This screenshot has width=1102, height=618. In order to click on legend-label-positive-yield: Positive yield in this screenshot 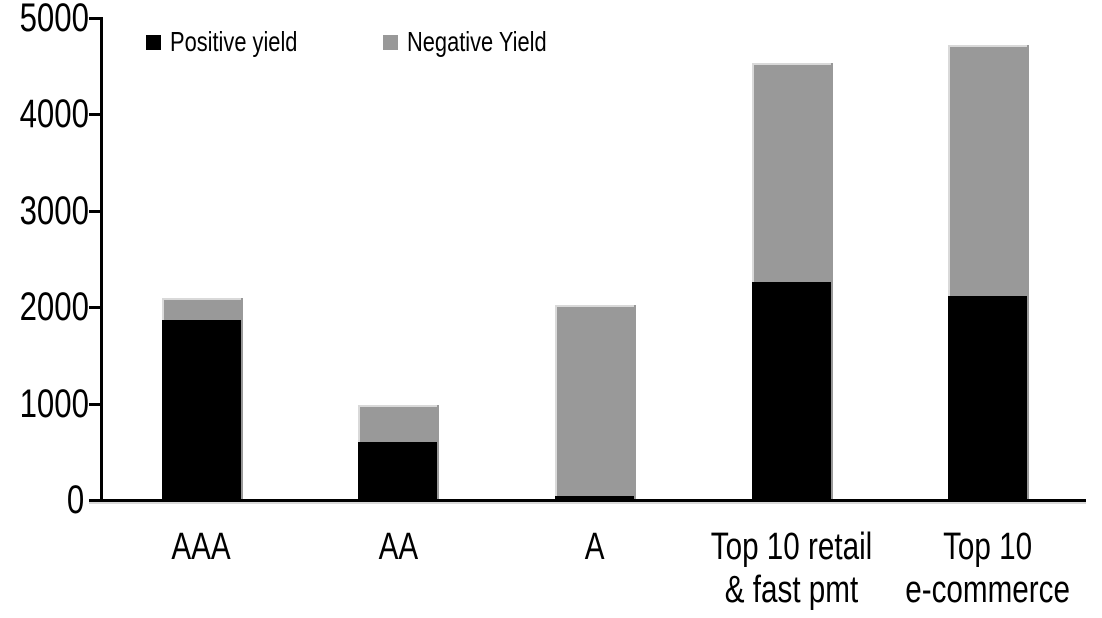, I will do `click(234, 41)`.